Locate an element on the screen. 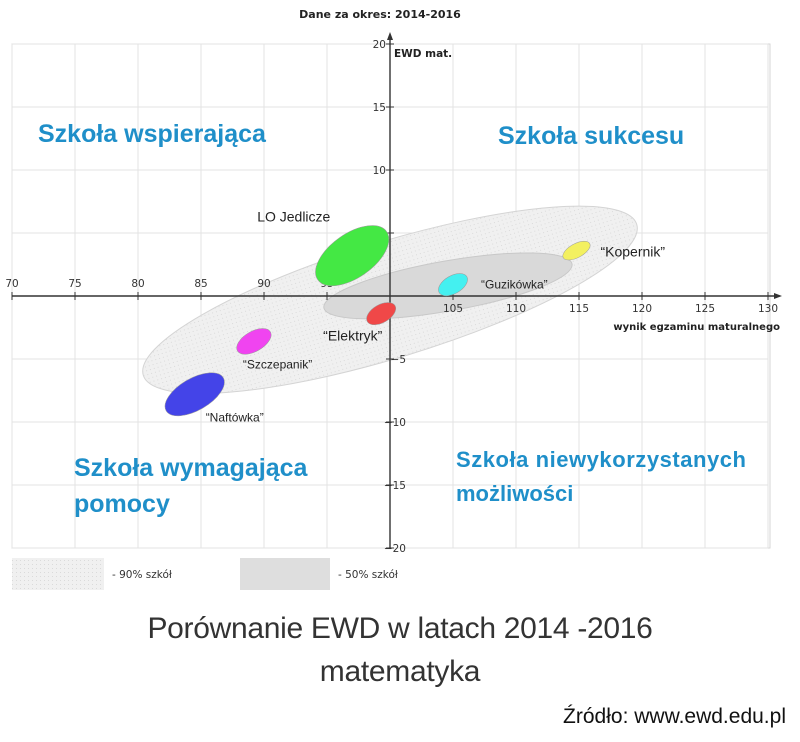  school-label: “Guzikówka” is located at coordinates (514, 285).